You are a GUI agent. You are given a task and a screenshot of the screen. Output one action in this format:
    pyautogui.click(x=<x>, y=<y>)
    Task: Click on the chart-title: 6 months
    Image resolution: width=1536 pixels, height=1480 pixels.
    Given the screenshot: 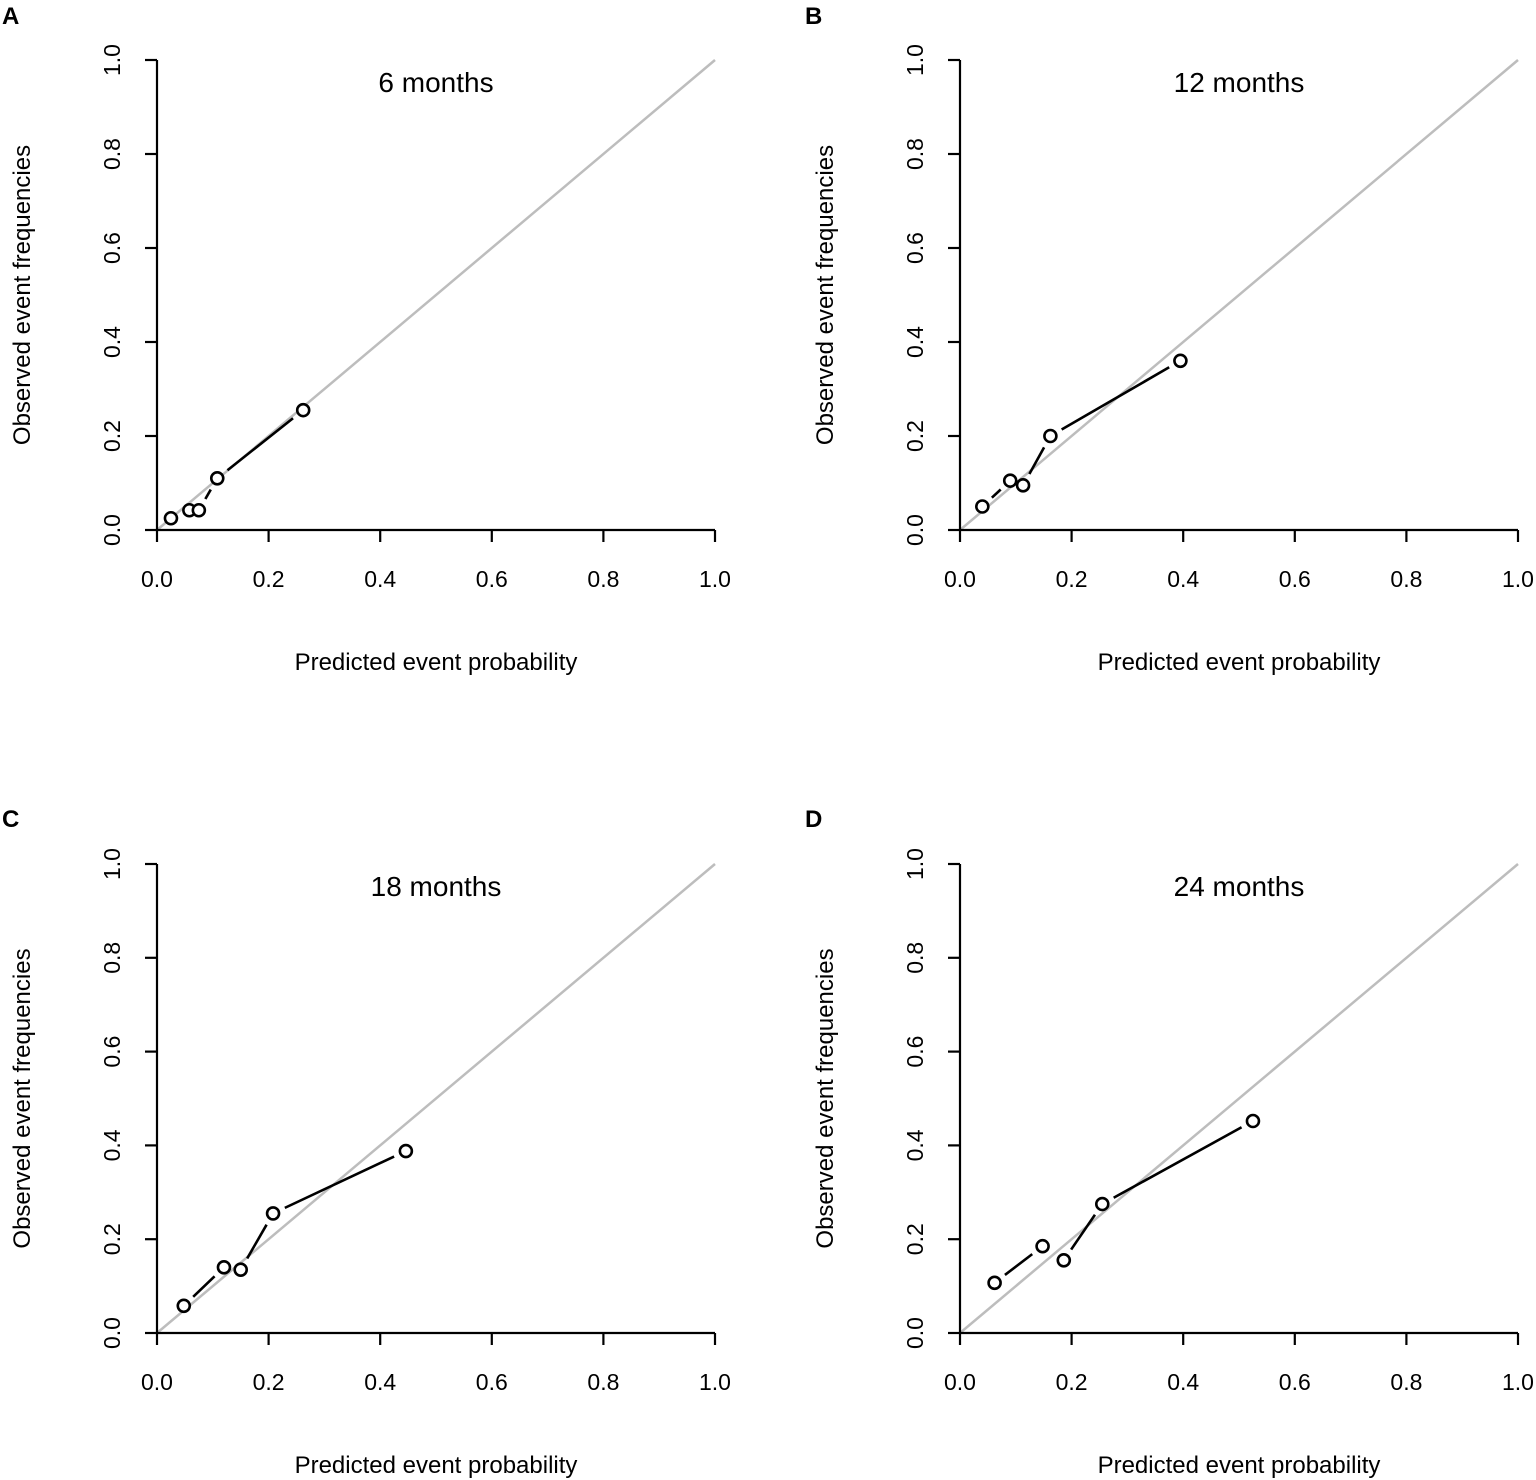 What is the action you would take?
    pyautogui.click(x=435, y=82)
    